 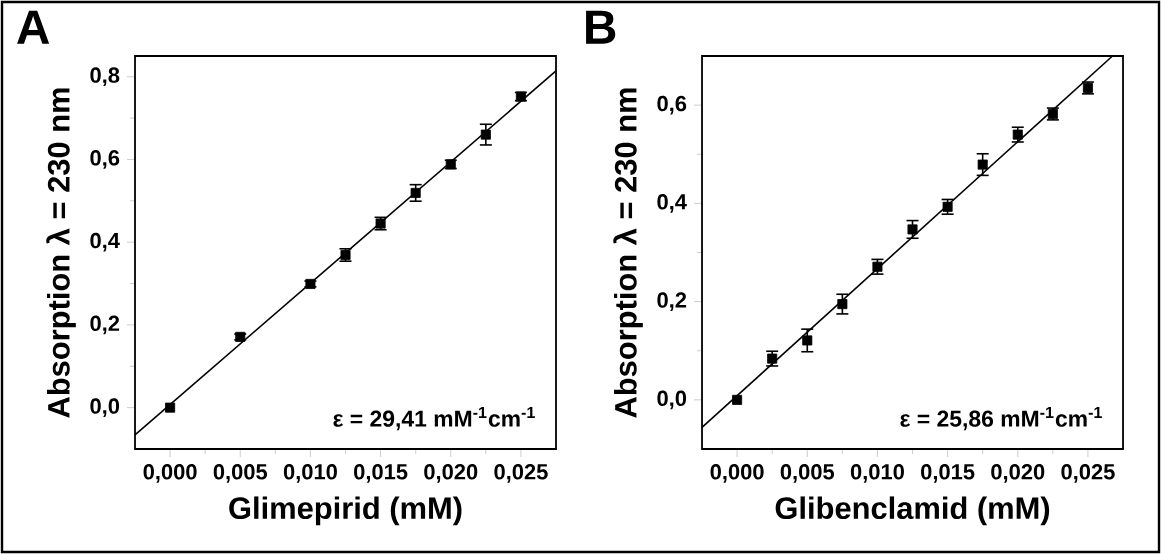 What do you see at coordinates (33, 27) in the screenshot?
I see `chart-title: A` at bounding box center [33, 27].